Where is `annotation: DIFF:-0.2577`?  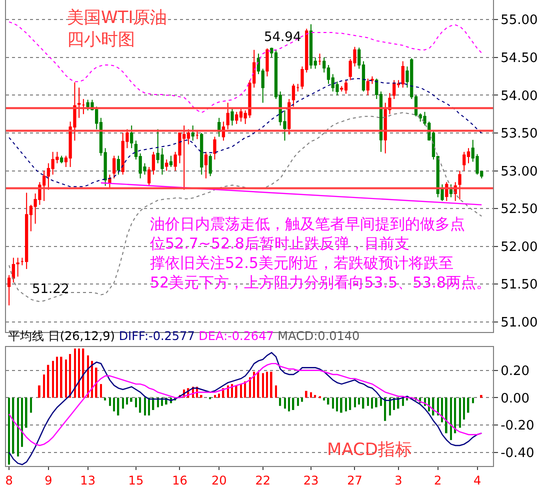
annotation: DIFF:-0.2577 is located at coordinates (156, 336).